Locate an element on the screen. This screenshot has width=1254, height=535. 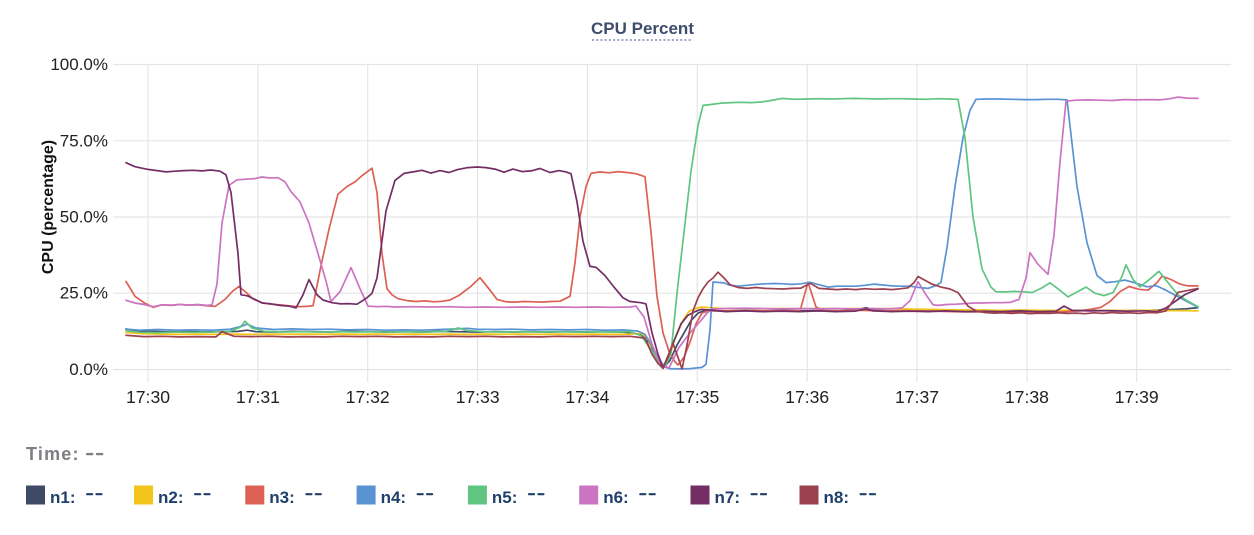
svg-text: 17:30 is located at coordinates (148, 397).